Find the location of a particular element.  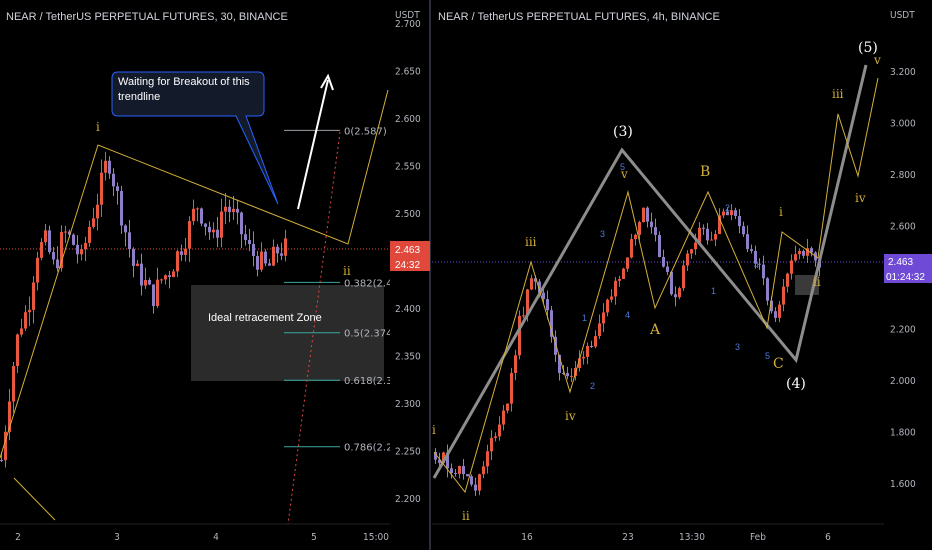

wave-label-minor-v-1: v is located at coordinates (624, 174).